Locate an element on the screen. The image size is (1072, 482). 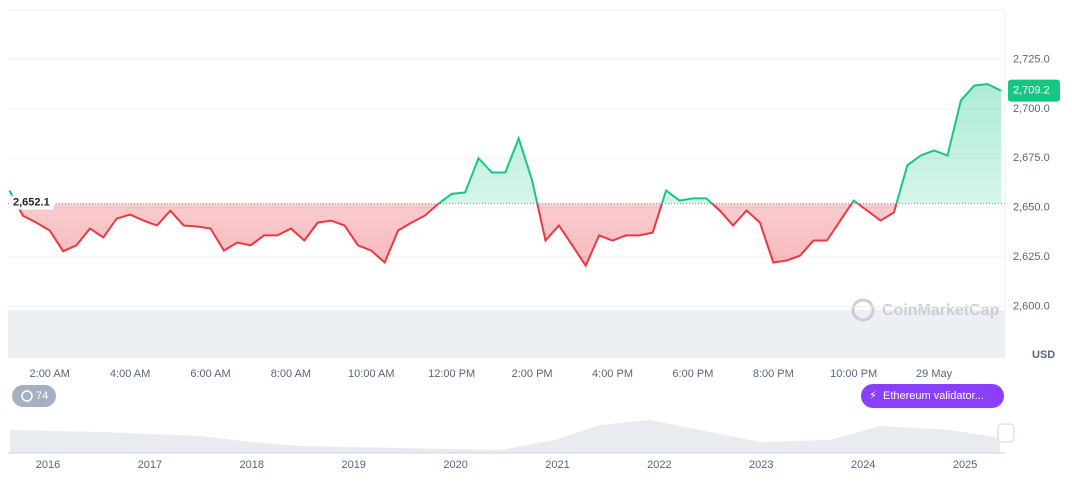
event-icon: ⚡ is located at coordinates (873, 396).